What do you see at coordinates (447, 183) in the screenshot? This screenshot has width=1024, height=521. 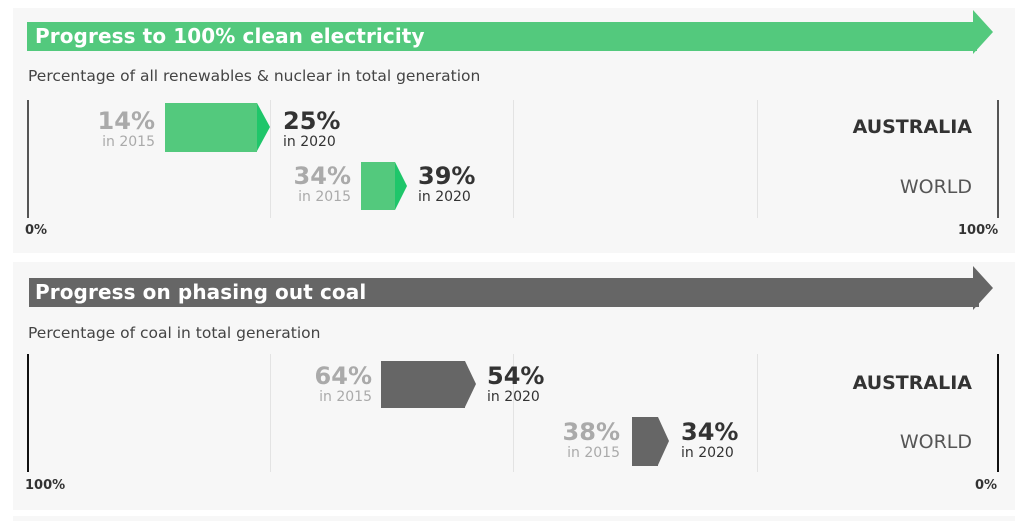 I see `world-2020-value: 39% in 2020` at bounding box center [447, 183].